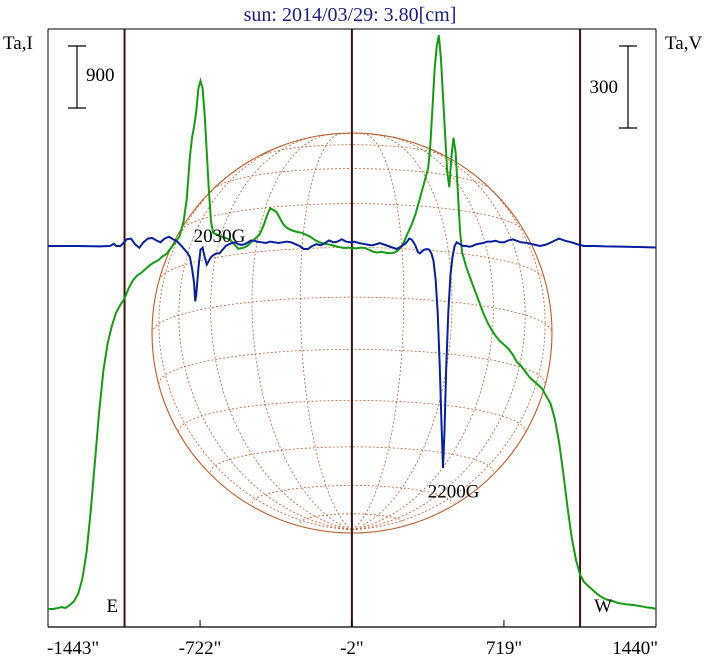 The image size is (708, 662). What do you see at coordinates (635, 648) in the screenshot?
I see `x-tick-label: 1440"` at bounding box center [635, 648].